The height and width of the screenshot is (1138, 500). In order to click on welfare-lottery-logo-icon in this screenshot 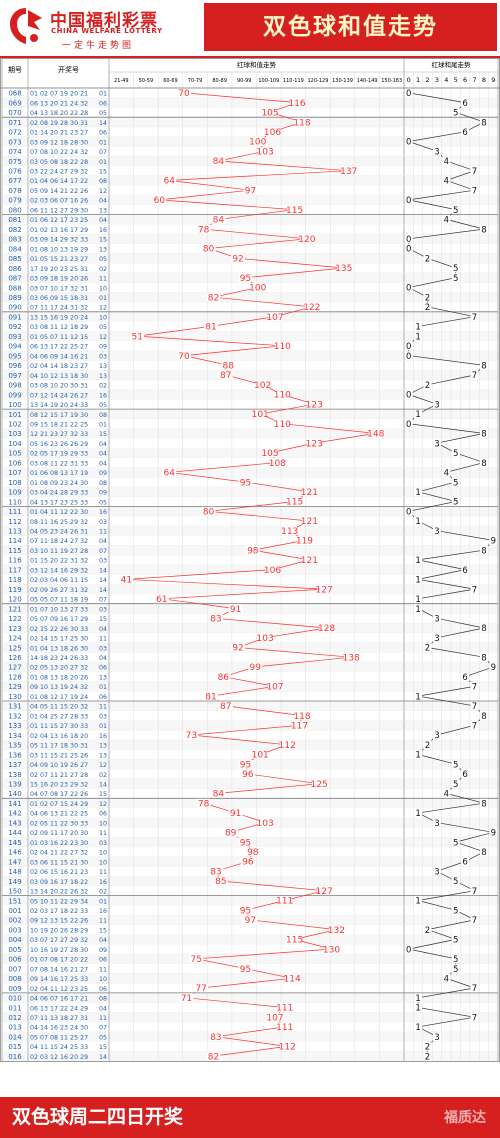, I will do `click(26, 26)`.